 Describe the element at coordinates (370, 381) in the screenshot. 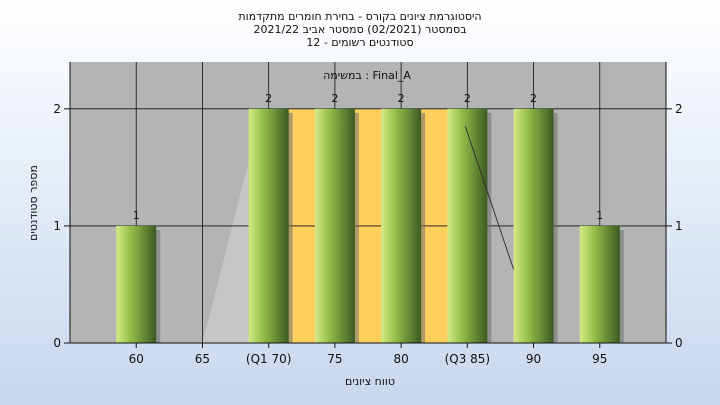

I see `x-axis-title: טווח ציונים` at that location.